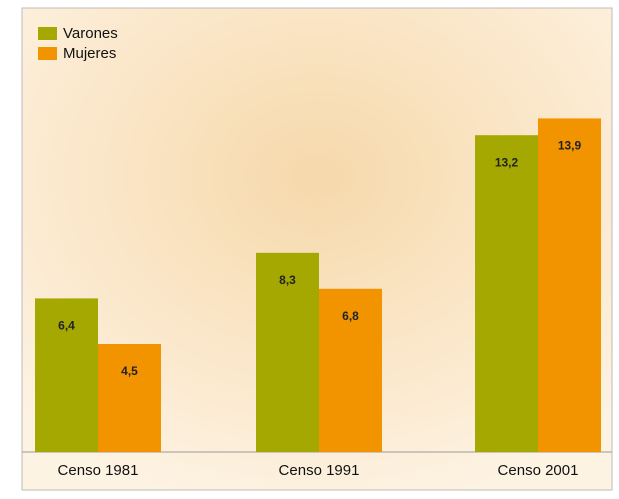  Describe the element at coordinates (129, 371) in the screenshot. I see `value-label: 4,5` at that location.